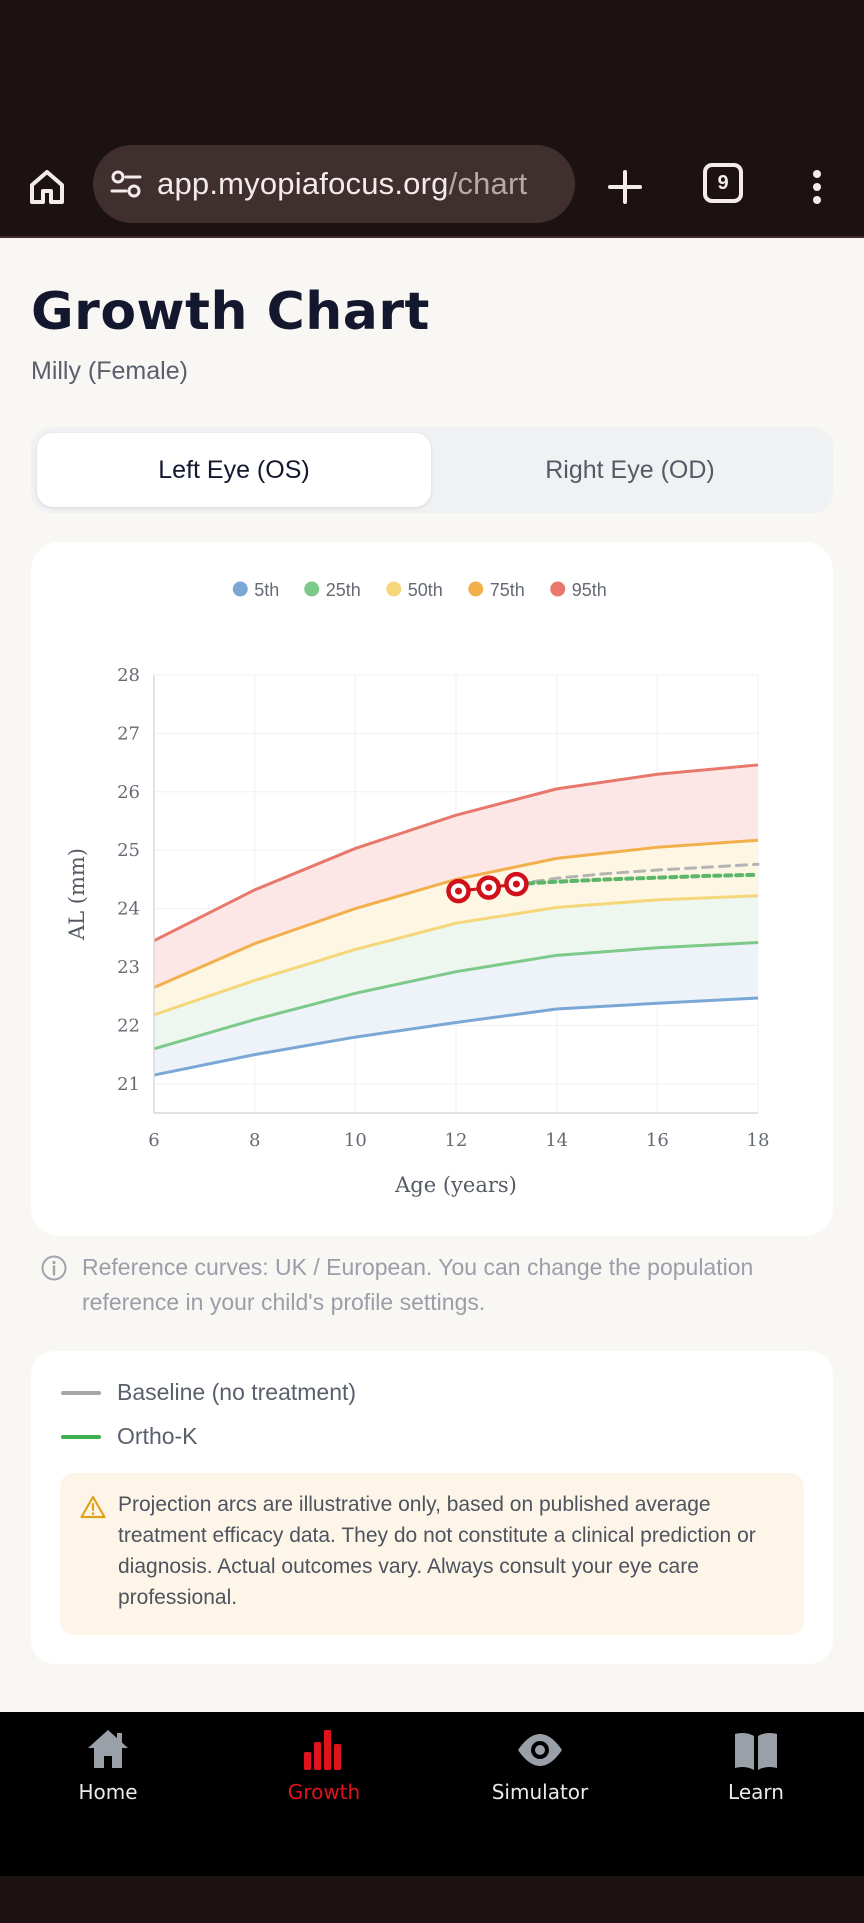 Image resolution: width=864 pixels, height=1923 pixels. Describe the element at coordinates (234, 470) in the screenshot. I see `tab-left-eye: Left Eye (OS)` at that location.